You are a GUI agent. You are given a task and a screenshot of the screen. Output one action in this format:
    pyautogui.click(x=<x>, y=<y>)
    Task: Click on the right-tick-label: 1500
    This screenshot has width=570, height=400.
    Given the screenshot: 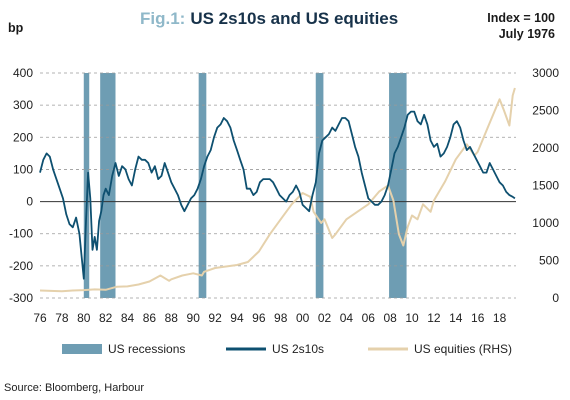 What is the action you would take?
    pyautogui.click(x=545, y=186)
    